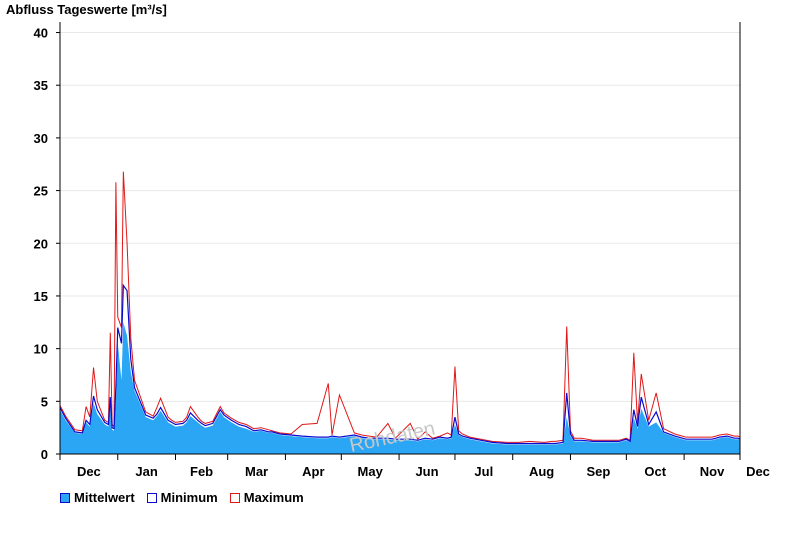 Image resolution: width=800 pixels, height=550 pixels. Describe the element at coordinates (41, 349) in the screenshot. I see `y-tick-label: 10` at that location.